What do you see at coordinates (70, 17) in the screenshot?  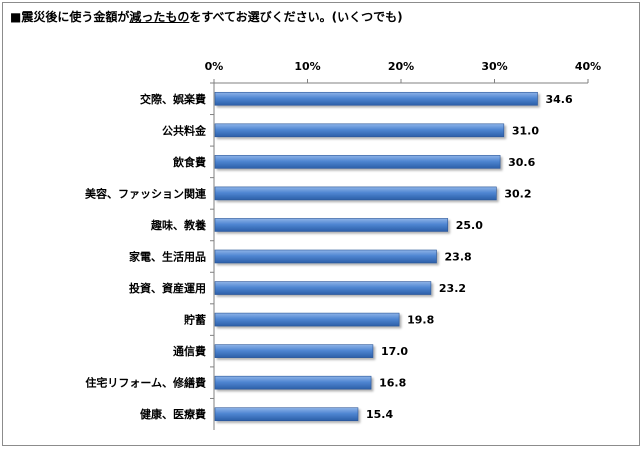 I see `chart-title-prefix: ■震災後に使う金額が` at bounding box center [70, 17].